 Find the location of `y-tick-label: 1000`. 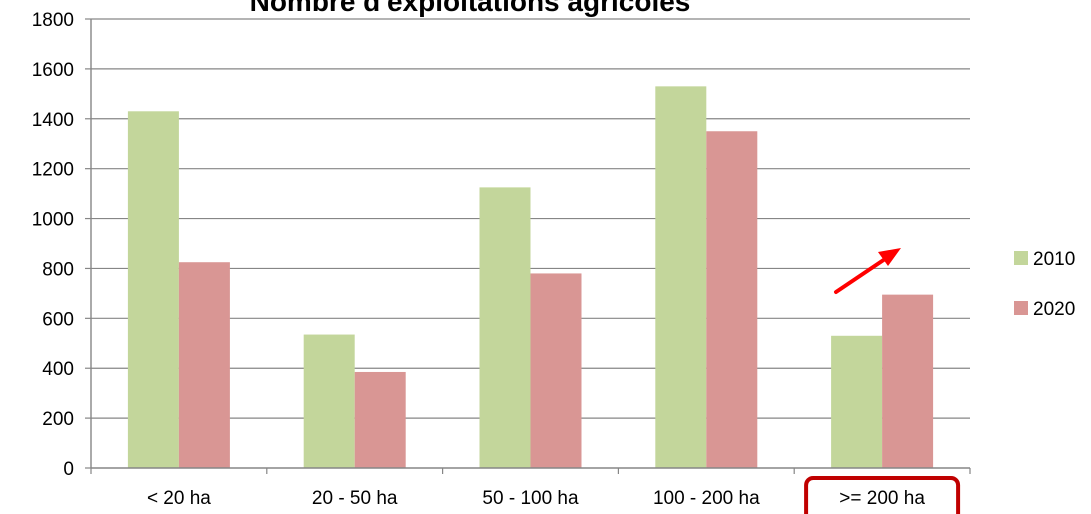

y-tick-label: 1000 is located at coordinates (53, 220).